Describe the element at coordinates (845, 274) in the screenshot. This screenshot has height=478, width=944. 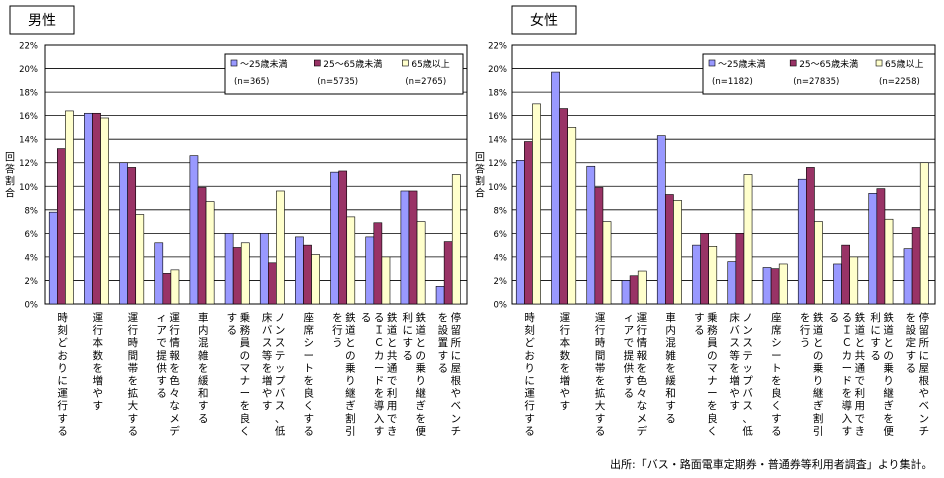
I see `female-bar-s1-c9` at that location.